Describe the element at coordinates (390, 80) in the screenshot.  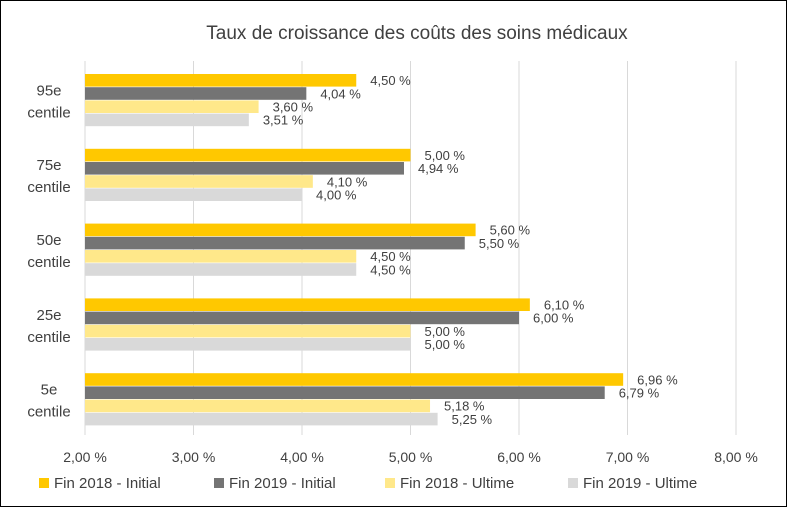
I see `data-label-0-0: 4,50 %` at that location.